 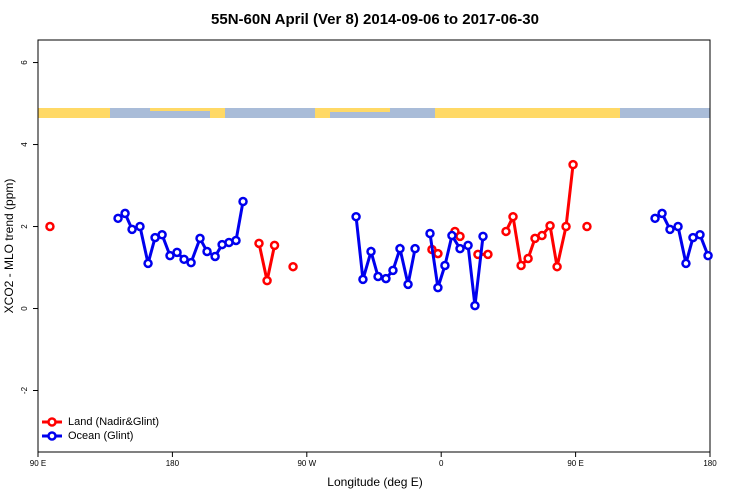 What do you see at coordinates (113, 422) in the screenshot?
I see `legend-label: Land (Nadir&Glint)` at bounding box center [113, 422].